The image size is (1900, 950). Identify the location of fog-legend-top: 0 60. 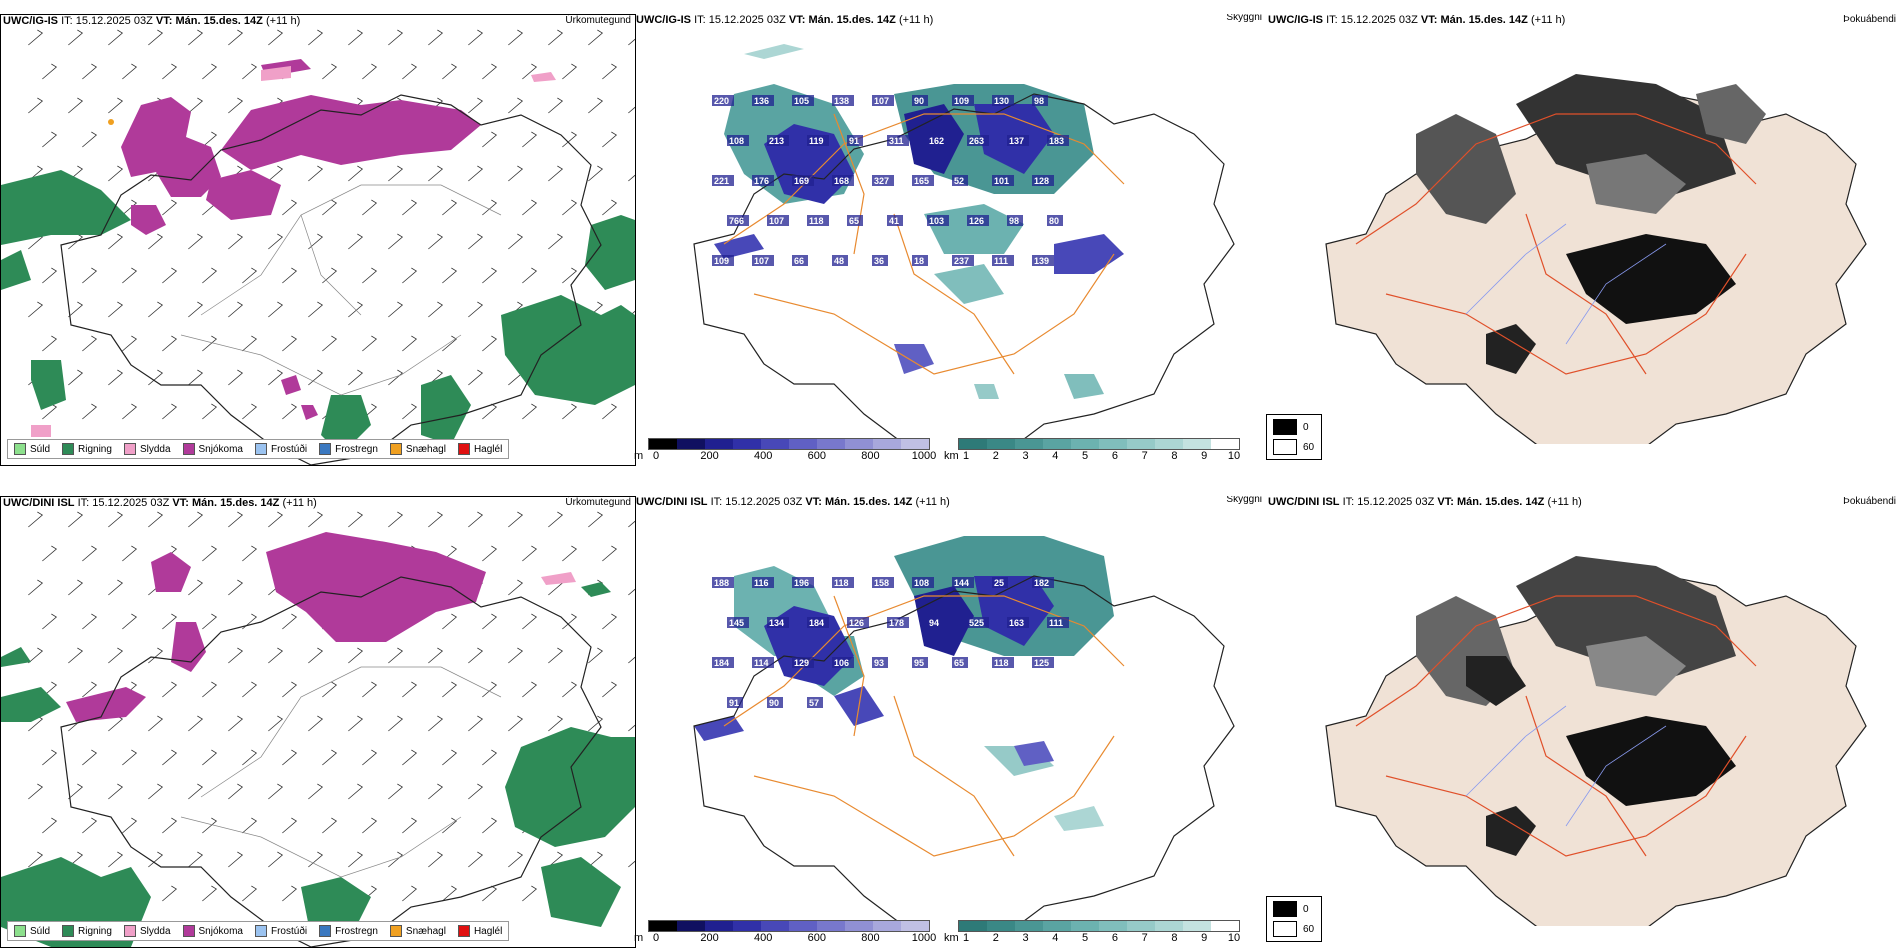
(1294, 437).